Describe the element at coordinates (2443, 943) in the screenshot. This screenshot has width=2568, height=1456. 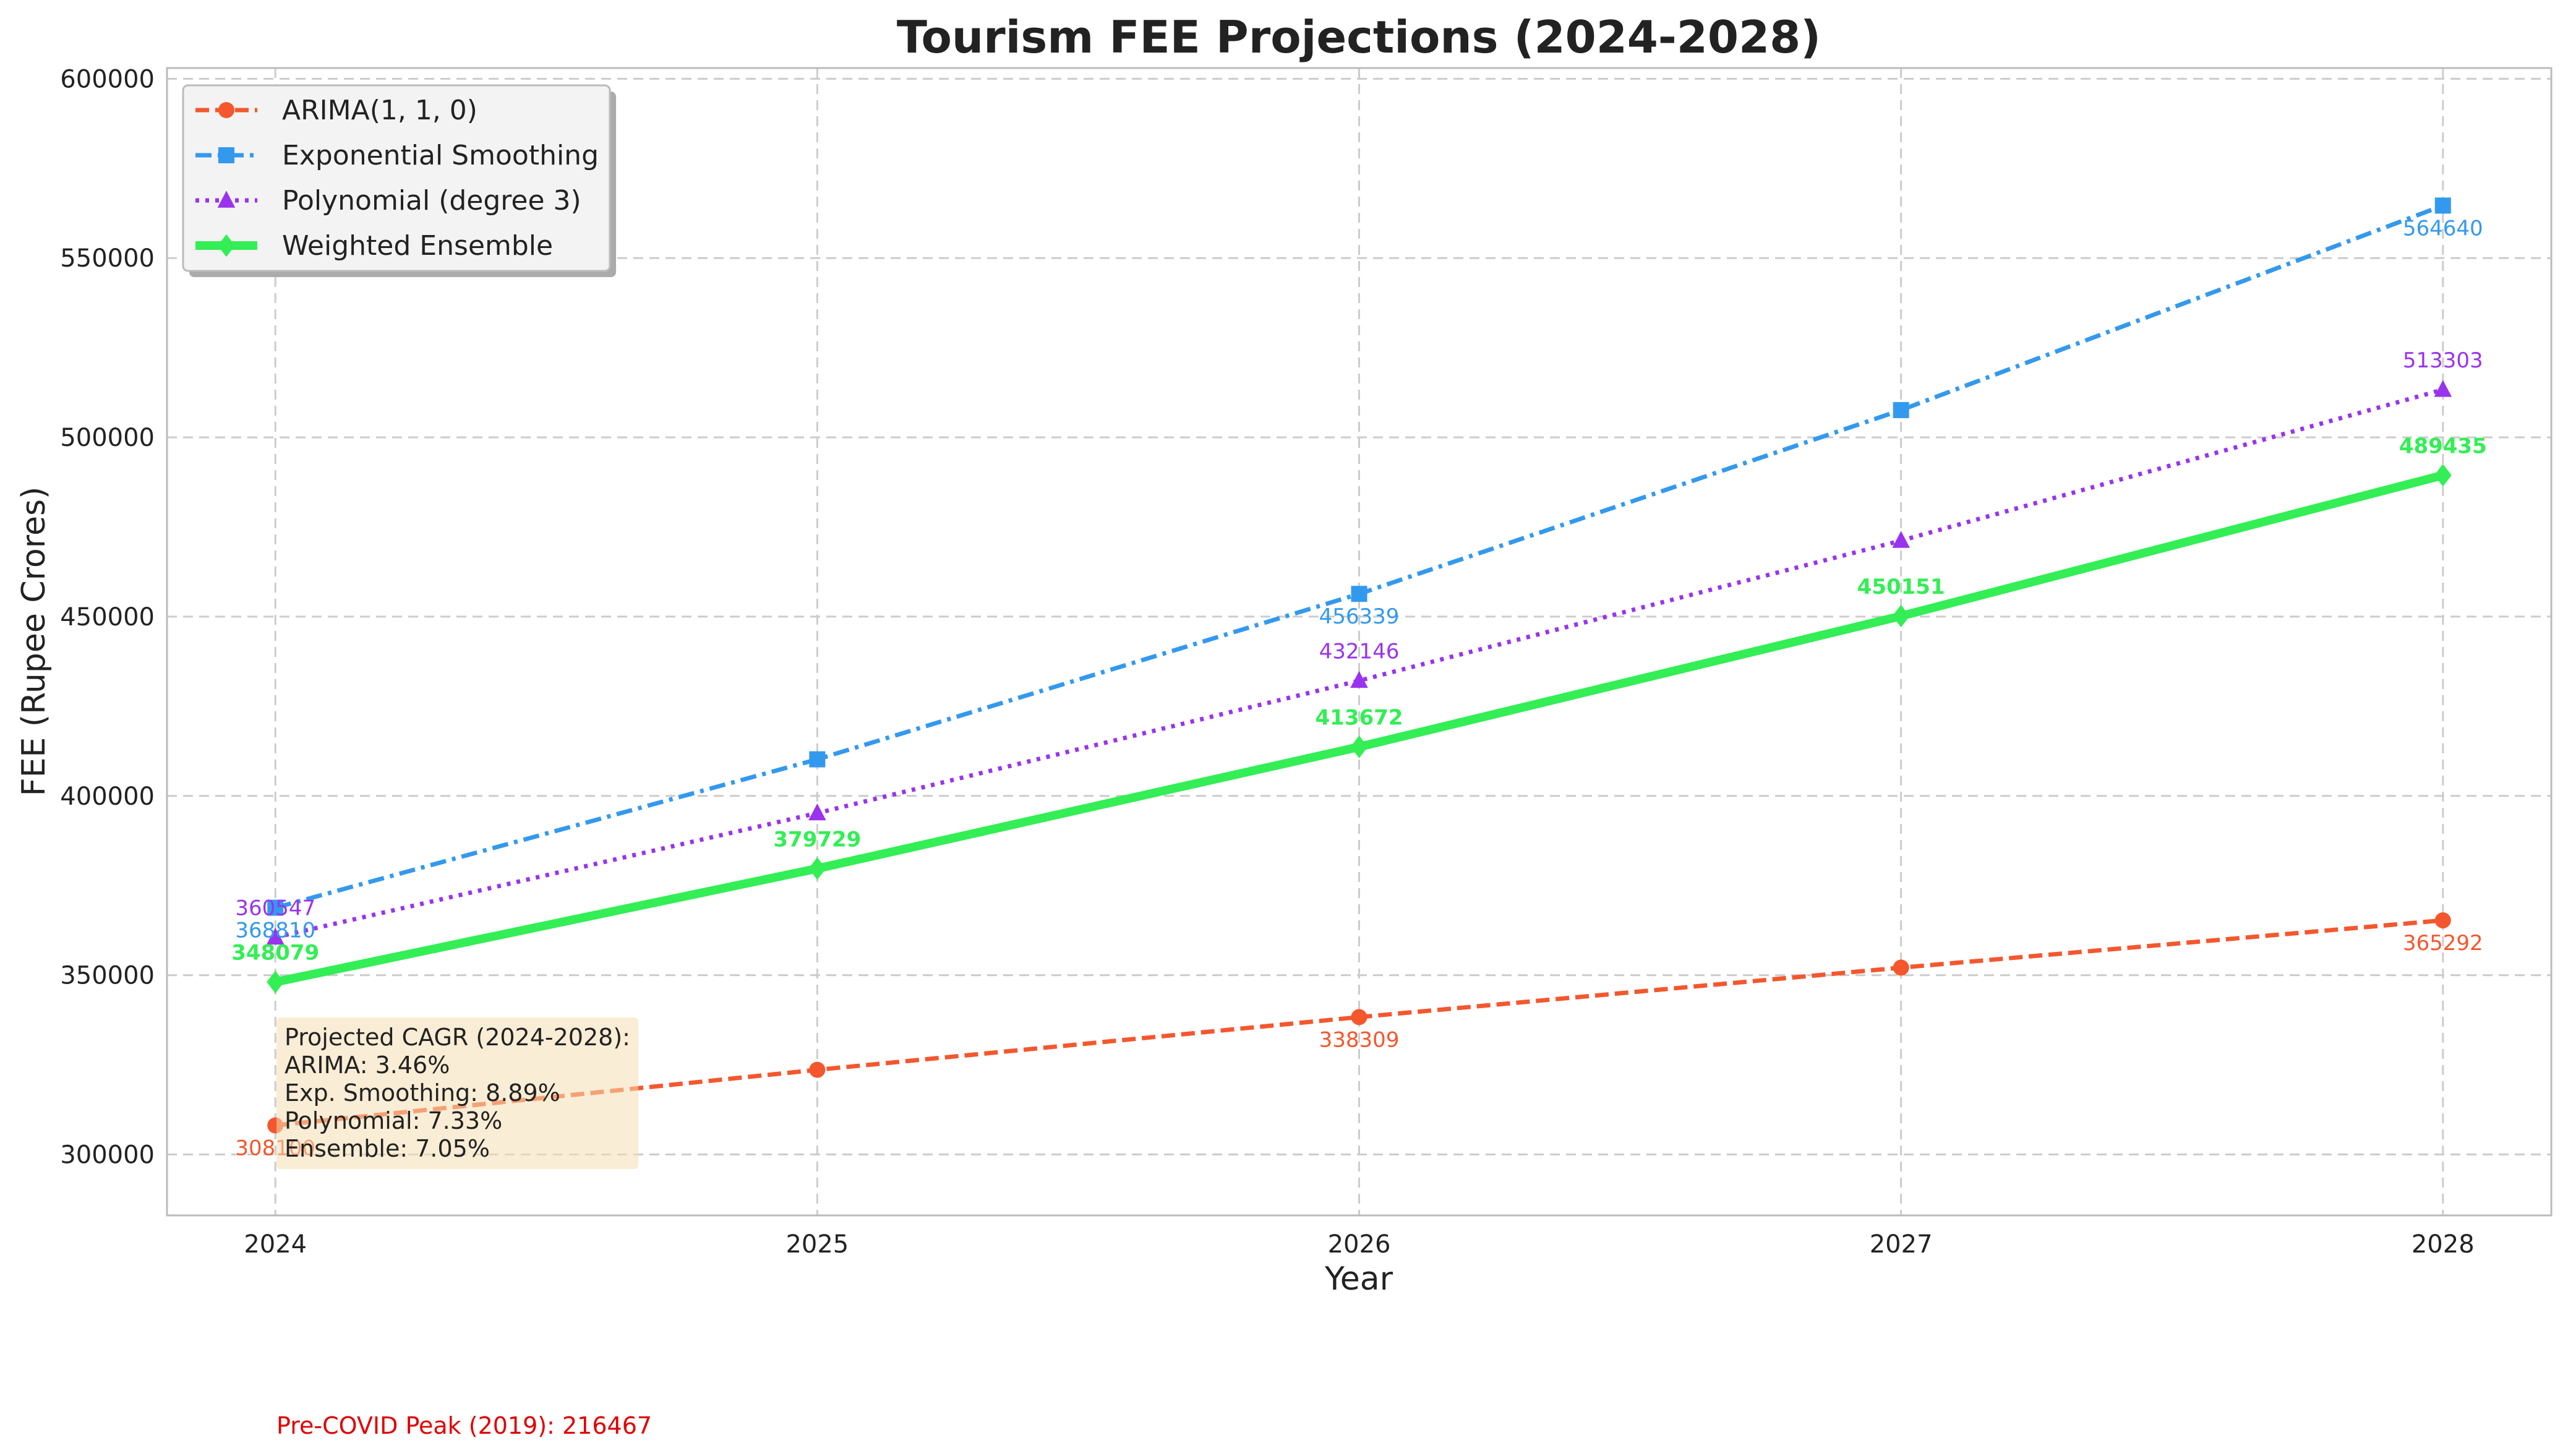
I see `data-label: 365292` at that location.